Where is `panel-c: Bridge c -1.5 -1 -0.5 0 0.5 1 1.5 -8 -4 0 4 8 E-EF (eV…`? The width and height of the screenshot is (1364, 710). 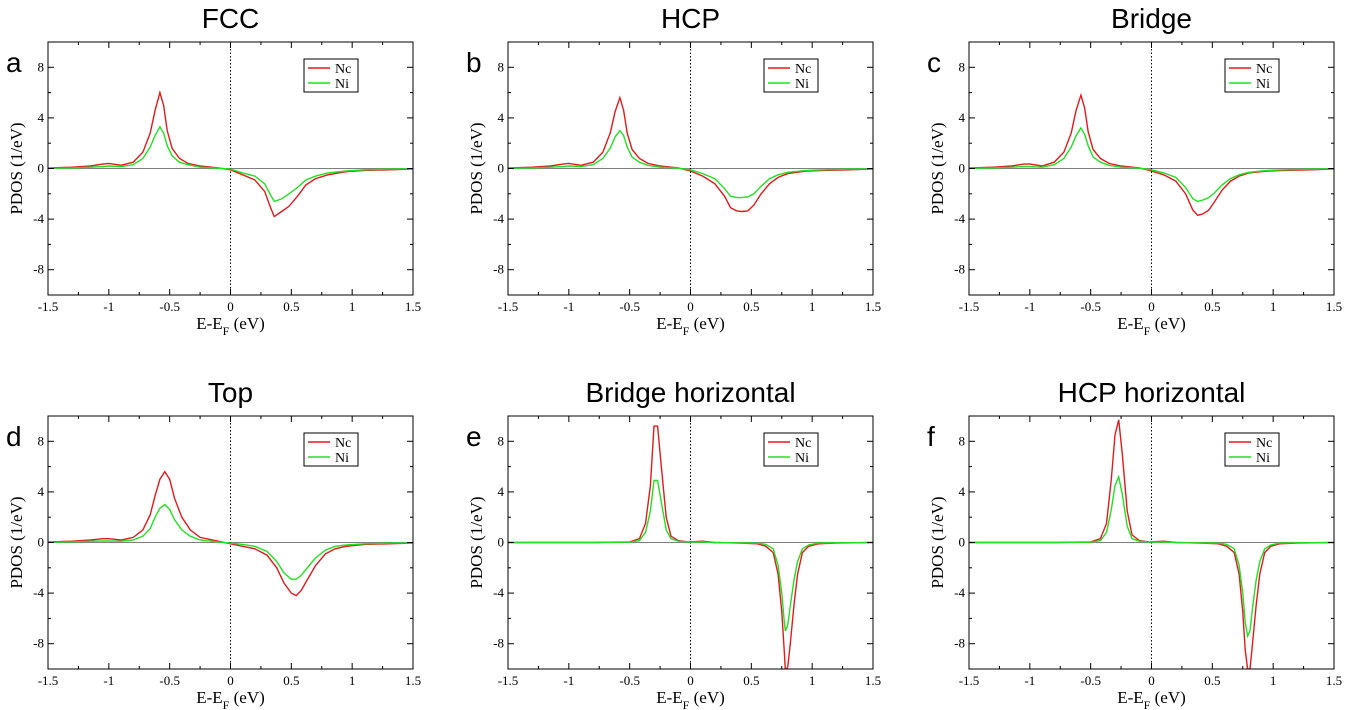 panel-c: Bridge c -1.5 -1 -0.5 0 0.5 1 1.5 -8 -4 0 4 8 E-EF (eV… is located at coordinates (1134, 170).